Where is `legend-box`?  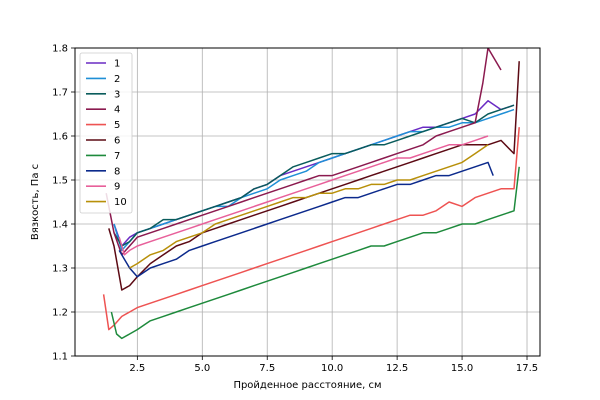 legend-box is located at coordinates (106, 133).